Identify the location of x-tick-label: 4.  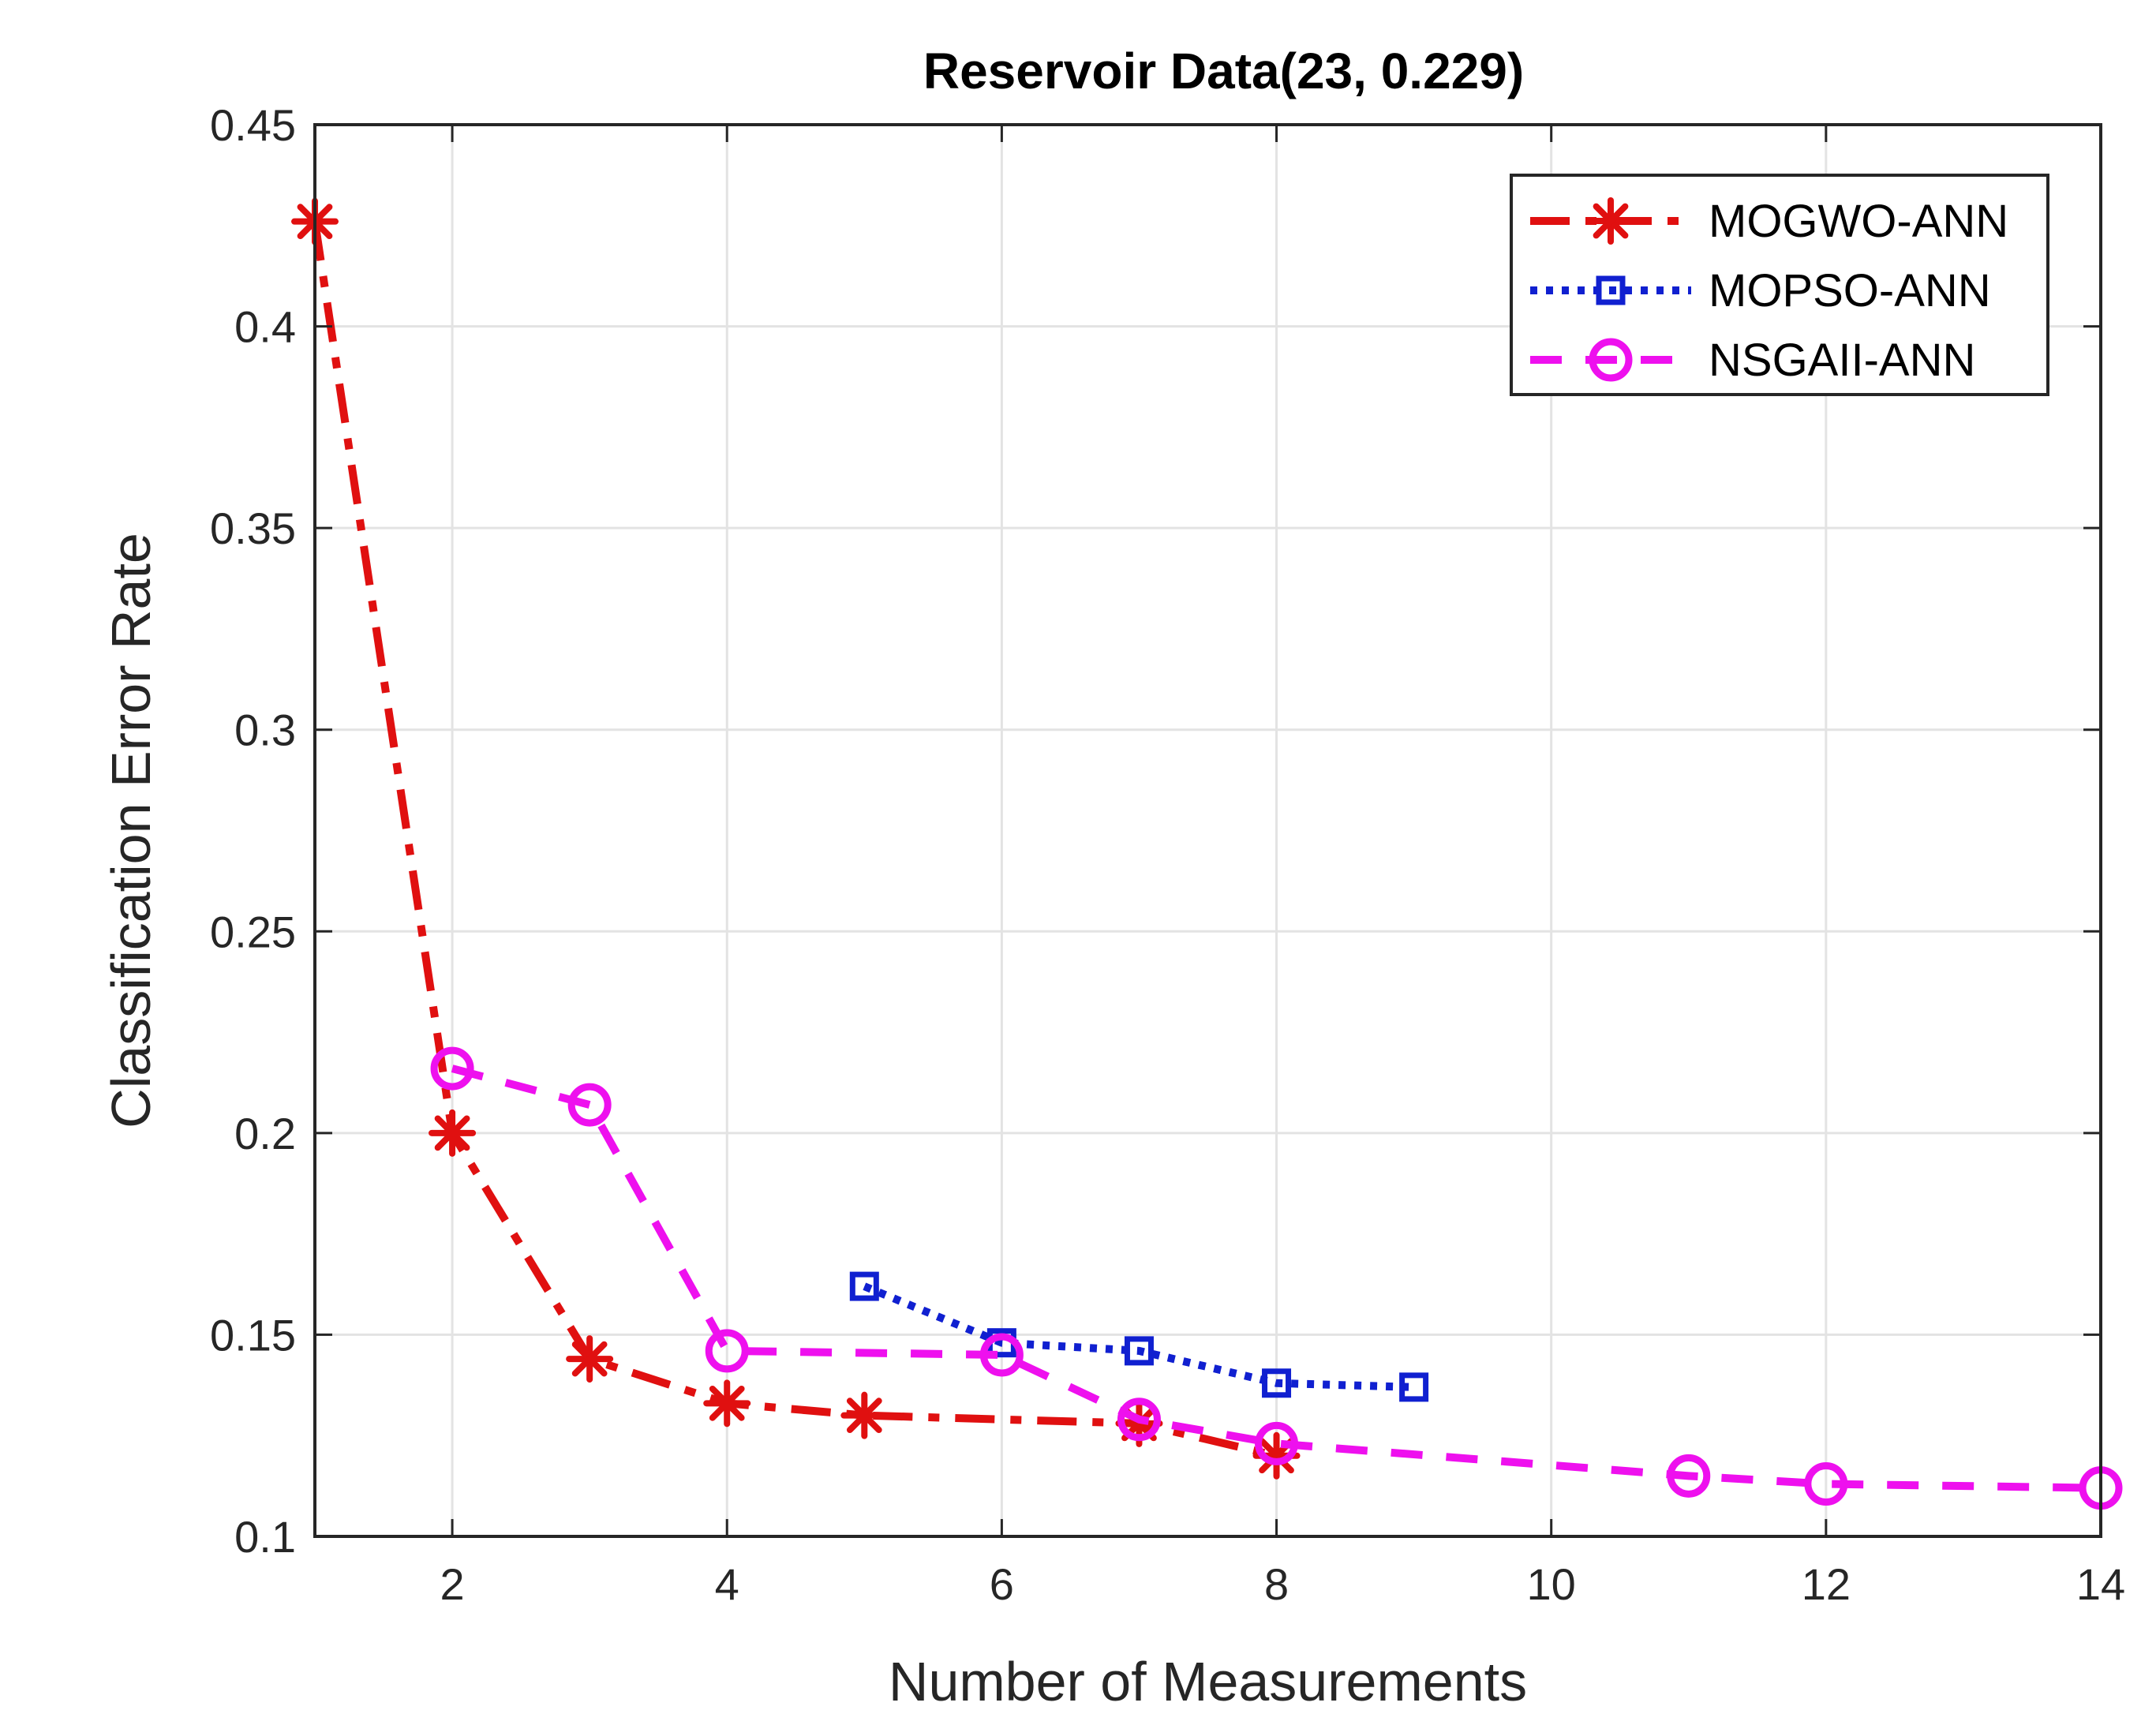
(727, 1584).